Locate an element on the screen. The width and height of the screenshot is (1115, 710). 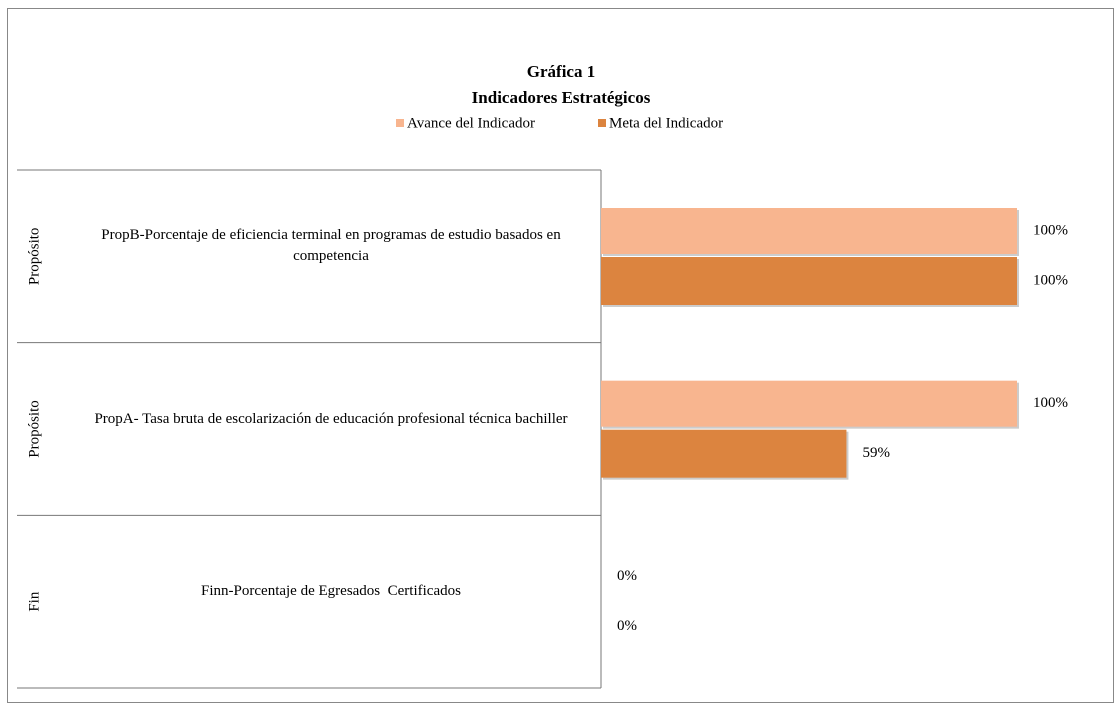
legend-label: Avance del Indicador is located at coordinates (471, 123).